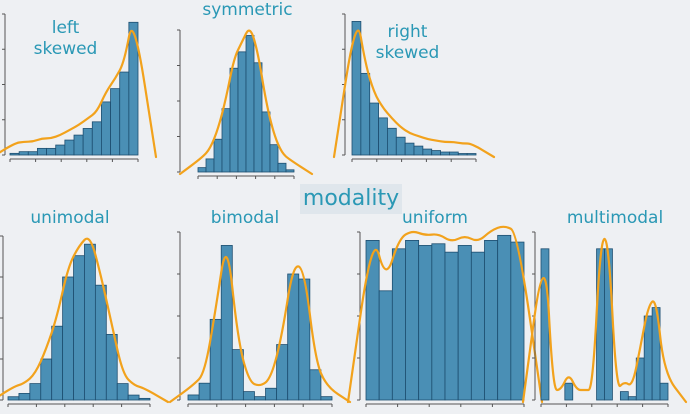 The image size is (690, 414). Describe the element at coordinates (260, 330) in the screenshot. I see `bimodal-outline-curve` at that location.